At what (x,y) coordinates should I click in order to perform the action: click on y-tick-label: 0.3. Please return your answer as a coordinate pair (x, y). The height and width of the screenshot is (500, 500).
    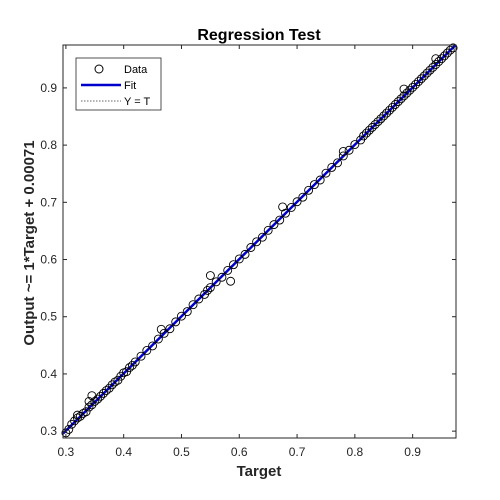
    Looking at the image, I should click on (48, 431).